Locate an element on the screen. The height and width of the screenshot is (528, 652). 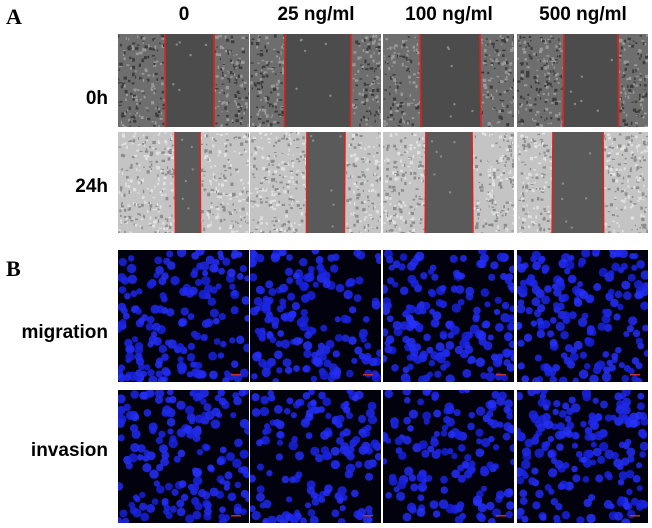
row-label-0h: 0h is located at coordinates (96, 98).